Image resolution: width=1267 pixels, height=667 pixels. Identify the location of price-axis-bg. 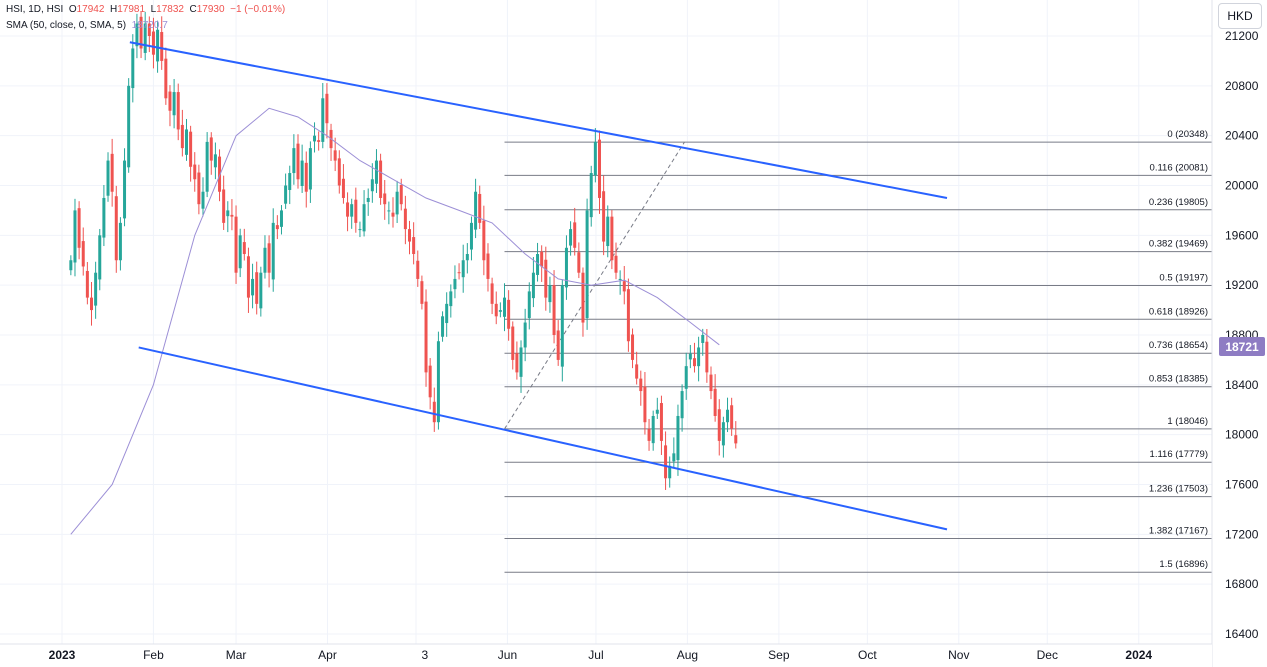
(1239, 333).